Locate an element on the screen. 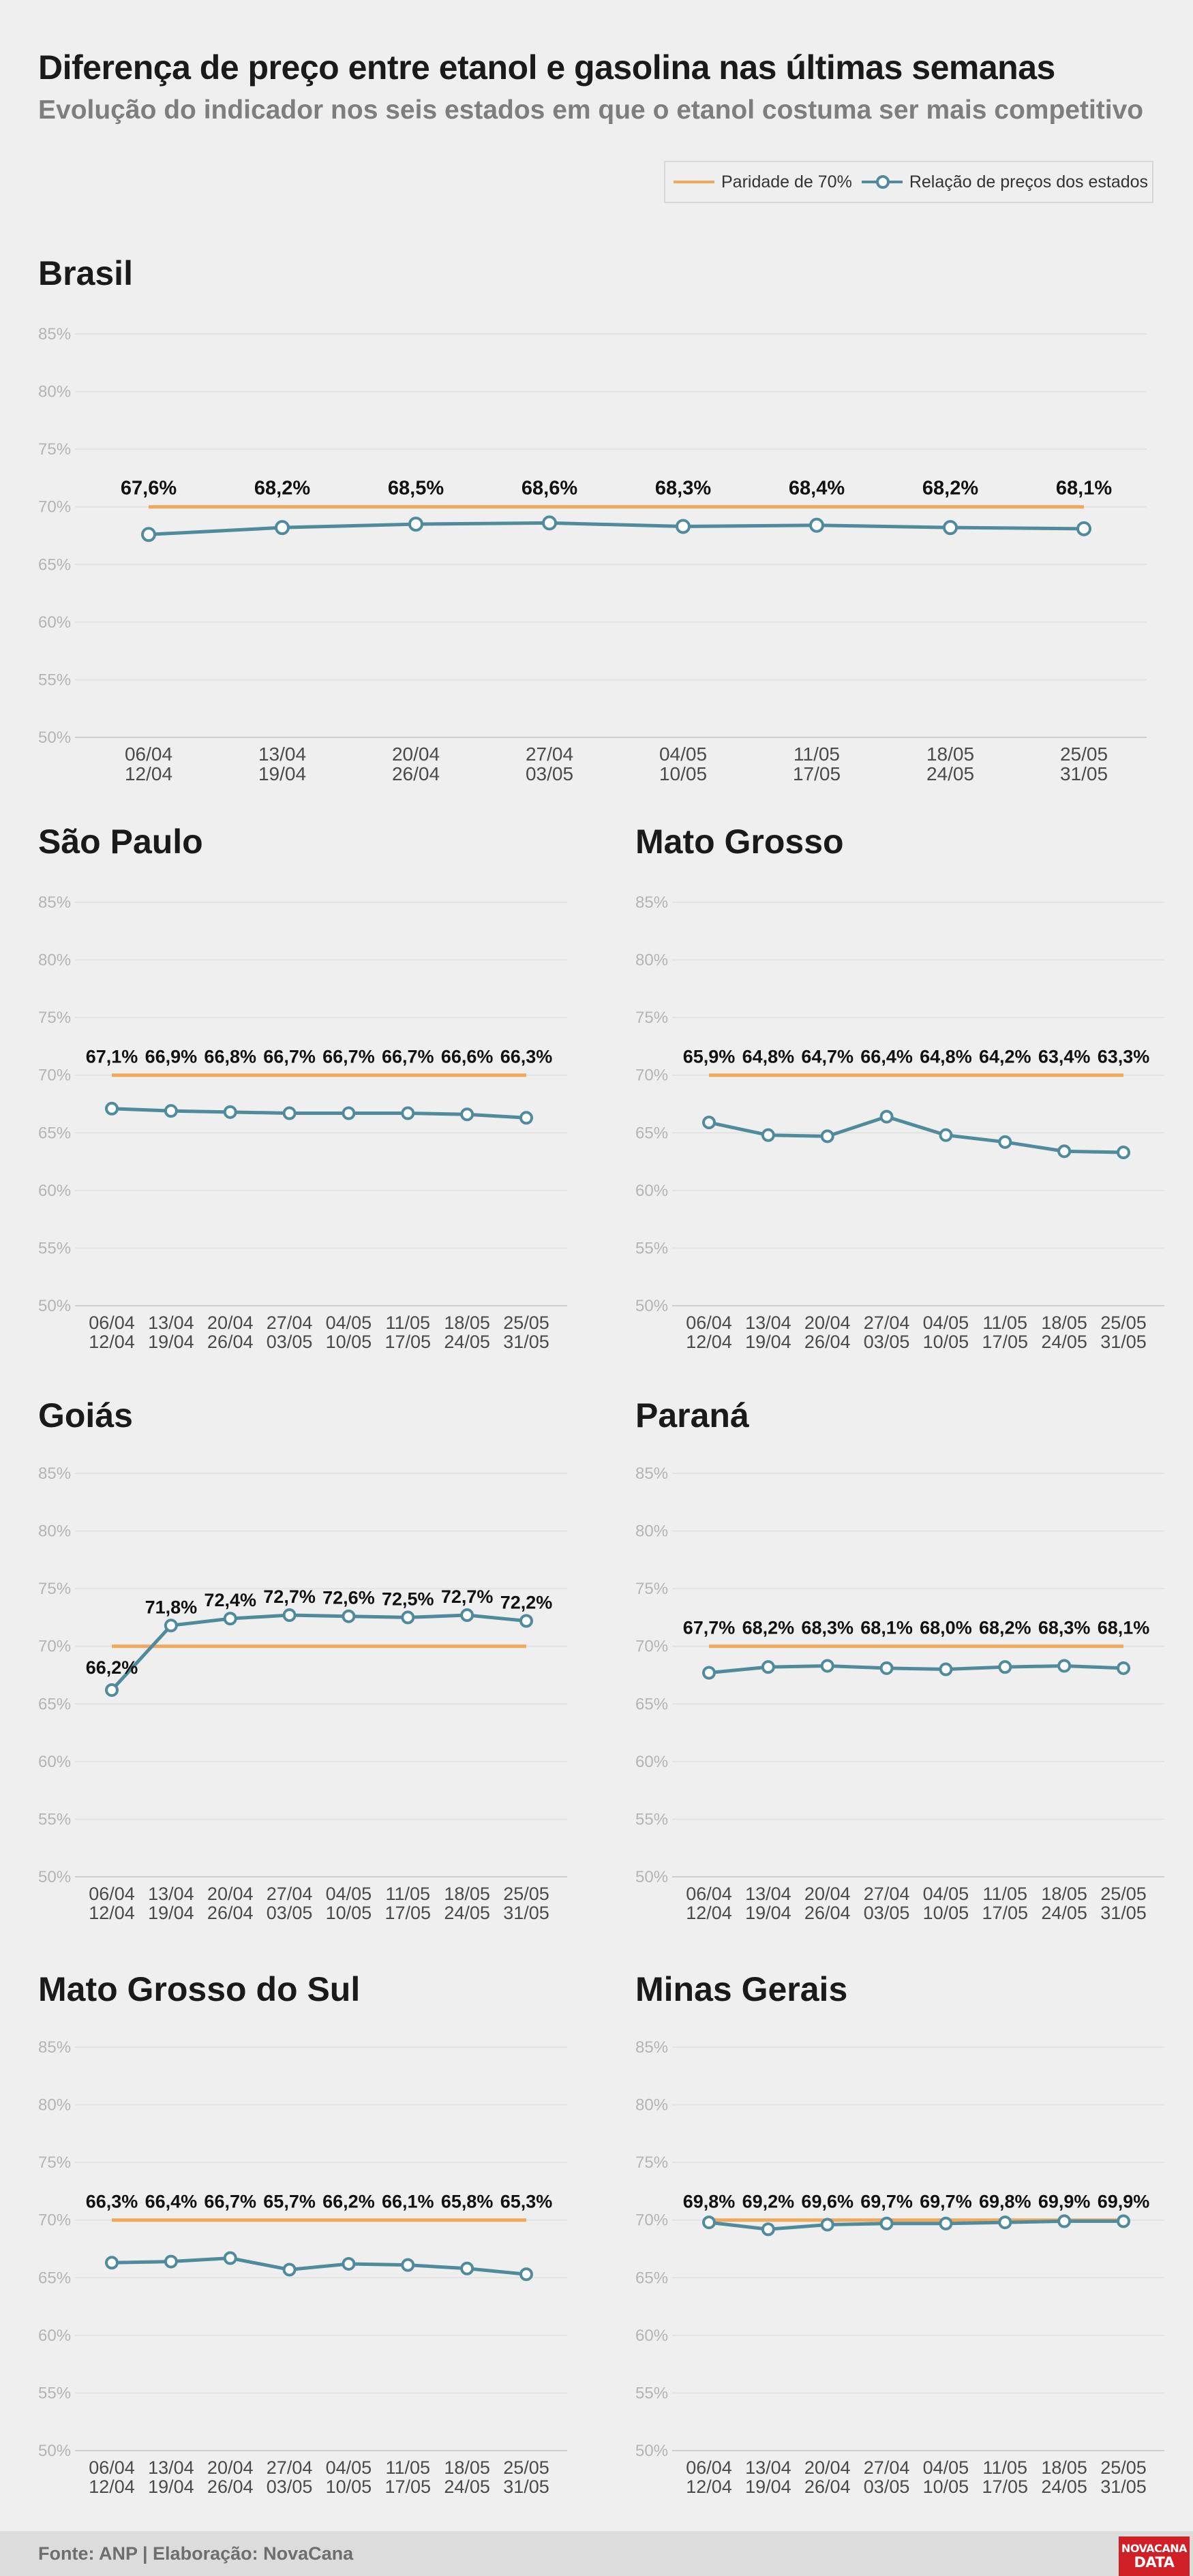  y-tick-label: 50% is located at coordinates (54, 1877).